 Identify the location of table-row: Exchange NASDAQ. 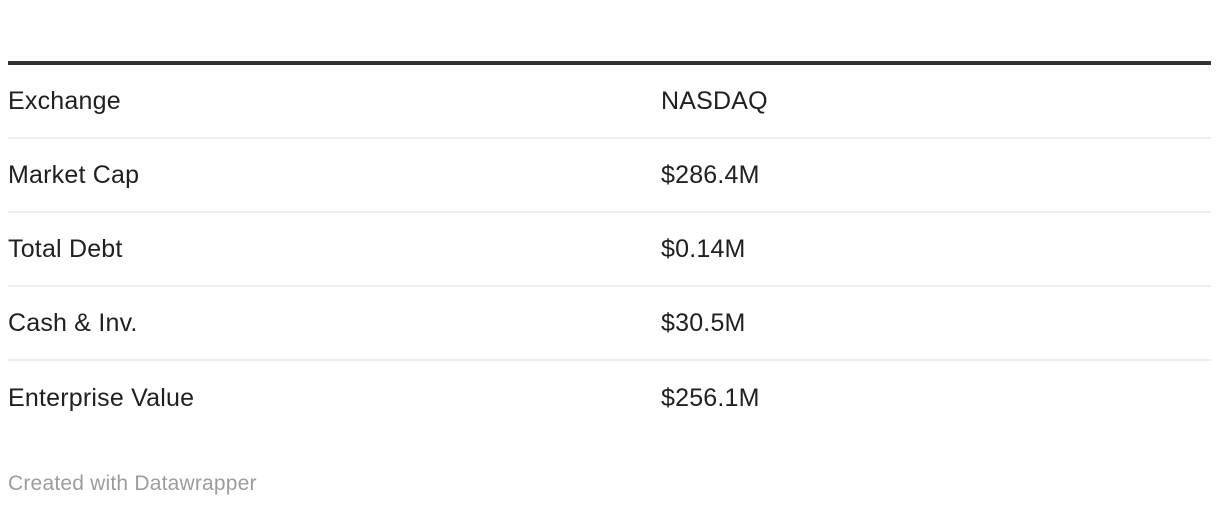
(609, 102).